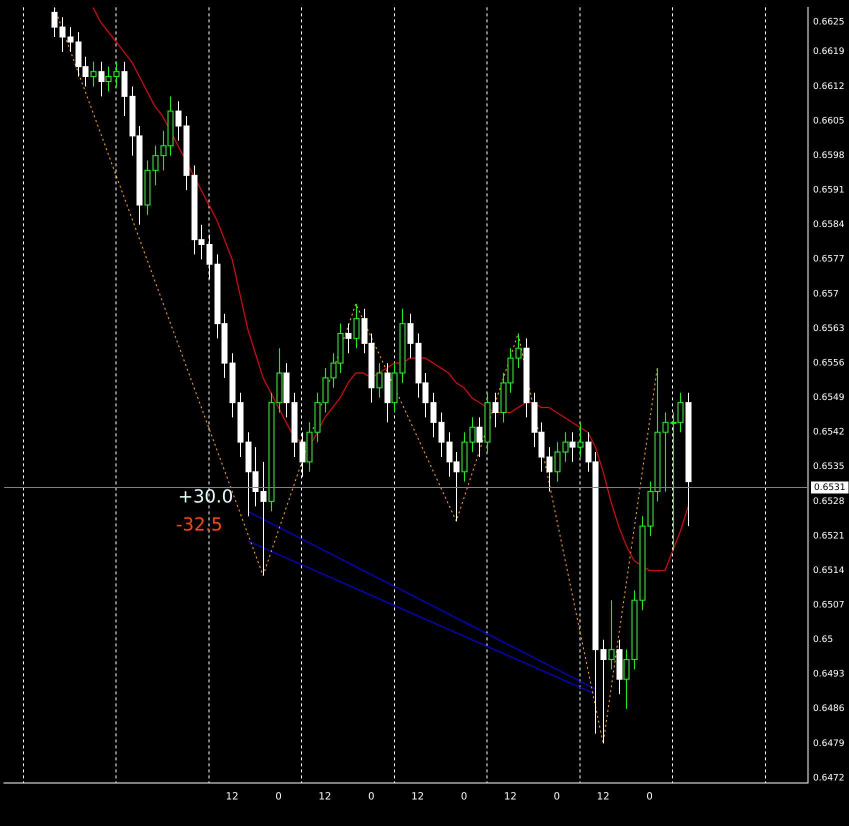 The image size is (849, 826). What do you see at coordinates (828, 536) in the screenshot?
I see `y-tick-label: 0.6521` at bounding box center [828, 536].